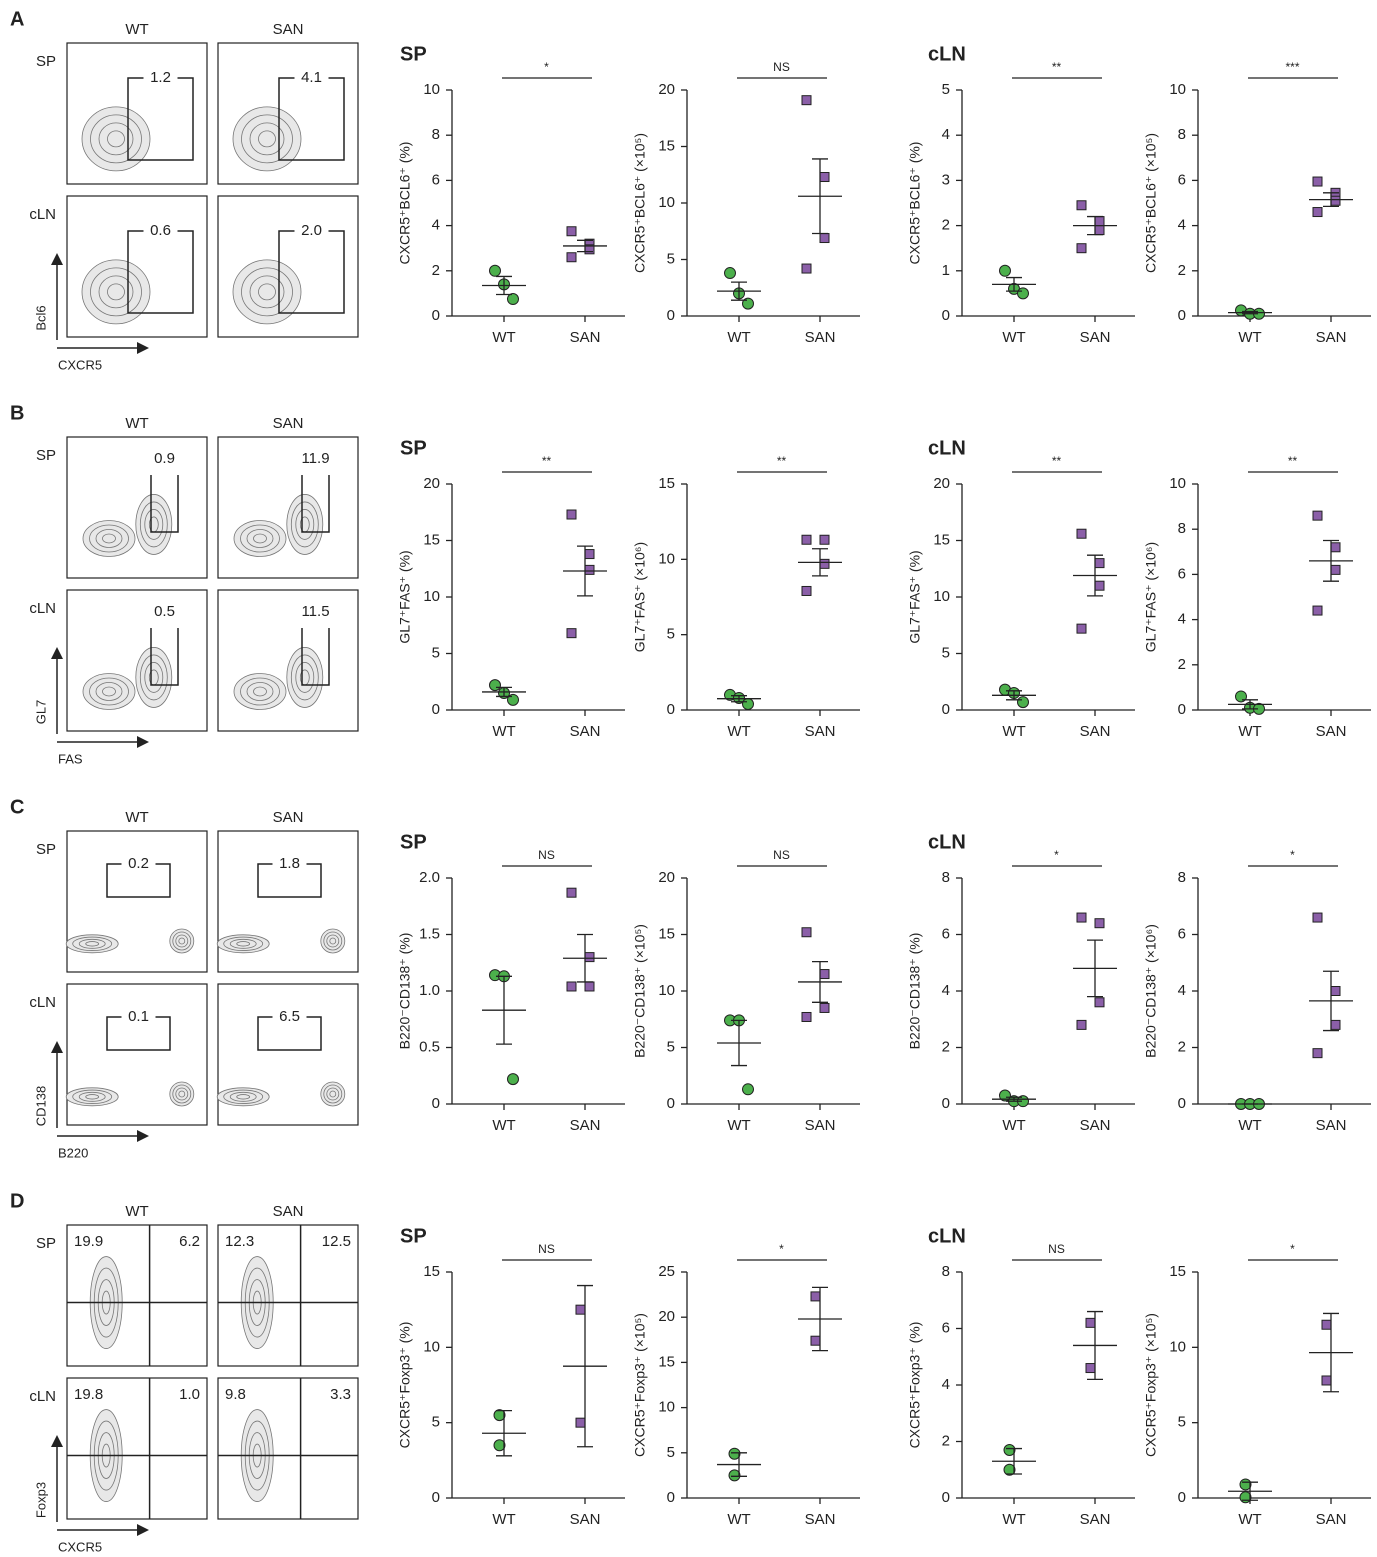  I want to click on flow-plot-frame, so click(137, 660).